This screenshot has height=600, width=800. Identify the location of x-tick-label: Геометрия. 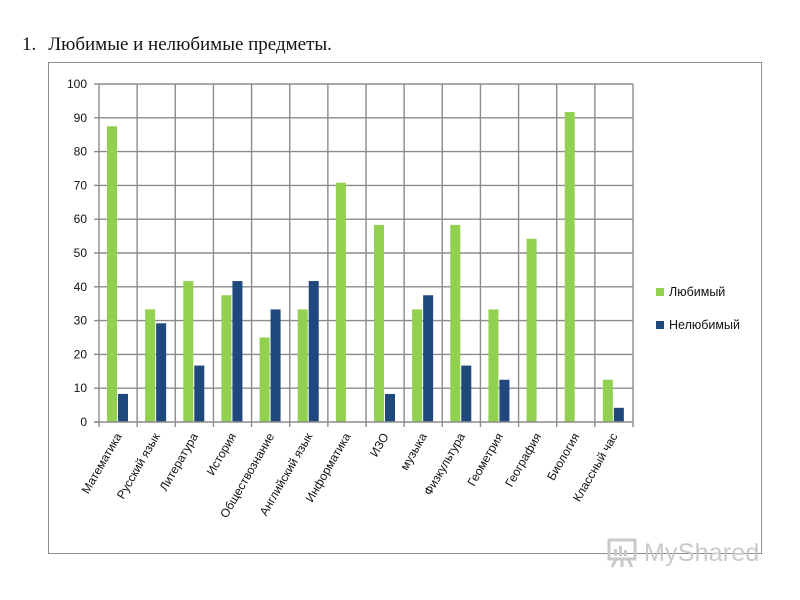
(485, 460).